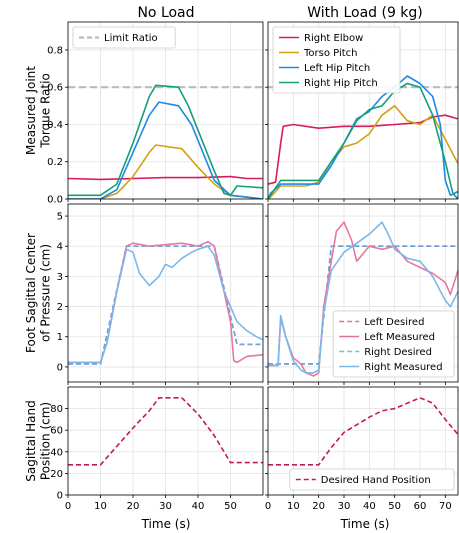 The height and width of the screenshot is (533, 459). What do you see at coordinates (55, 200) in the screenshot?
I see `y-tick-label: 0.0` at bounding box center [55, 200].